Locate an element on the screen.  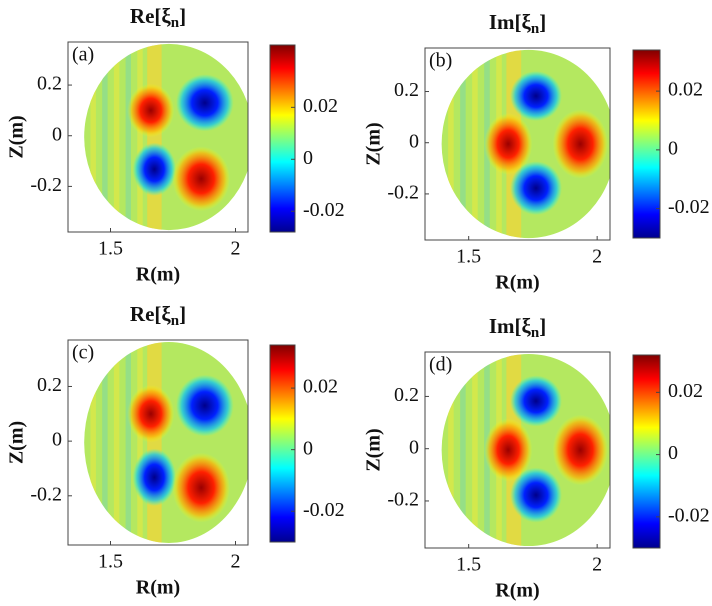
panel-label: (d) is located at coordinates (440, 365).